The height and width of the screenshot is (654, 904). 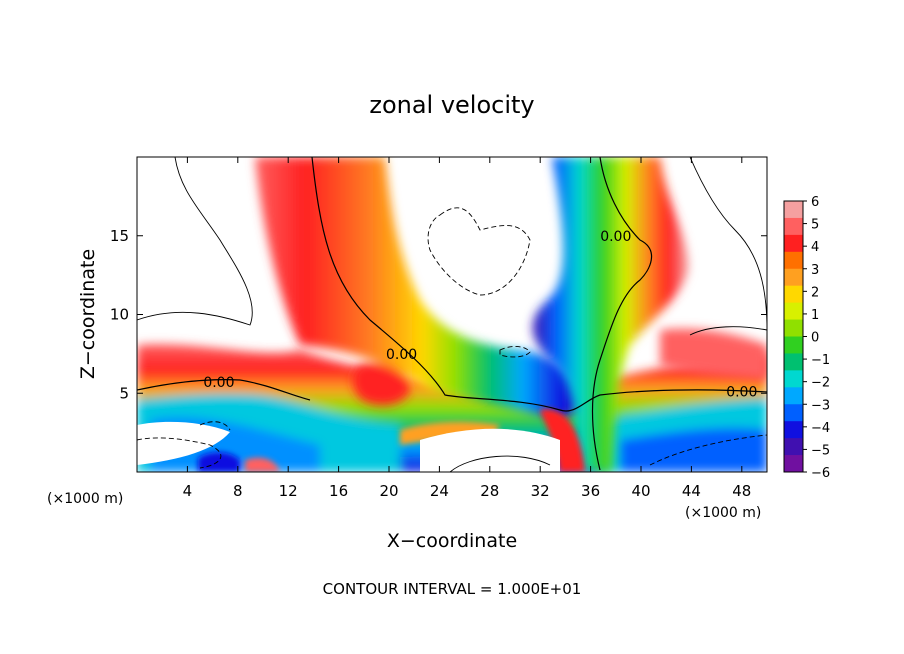 I want to click on x-unit-left: (×1000 m), so click(x=85, y=499).